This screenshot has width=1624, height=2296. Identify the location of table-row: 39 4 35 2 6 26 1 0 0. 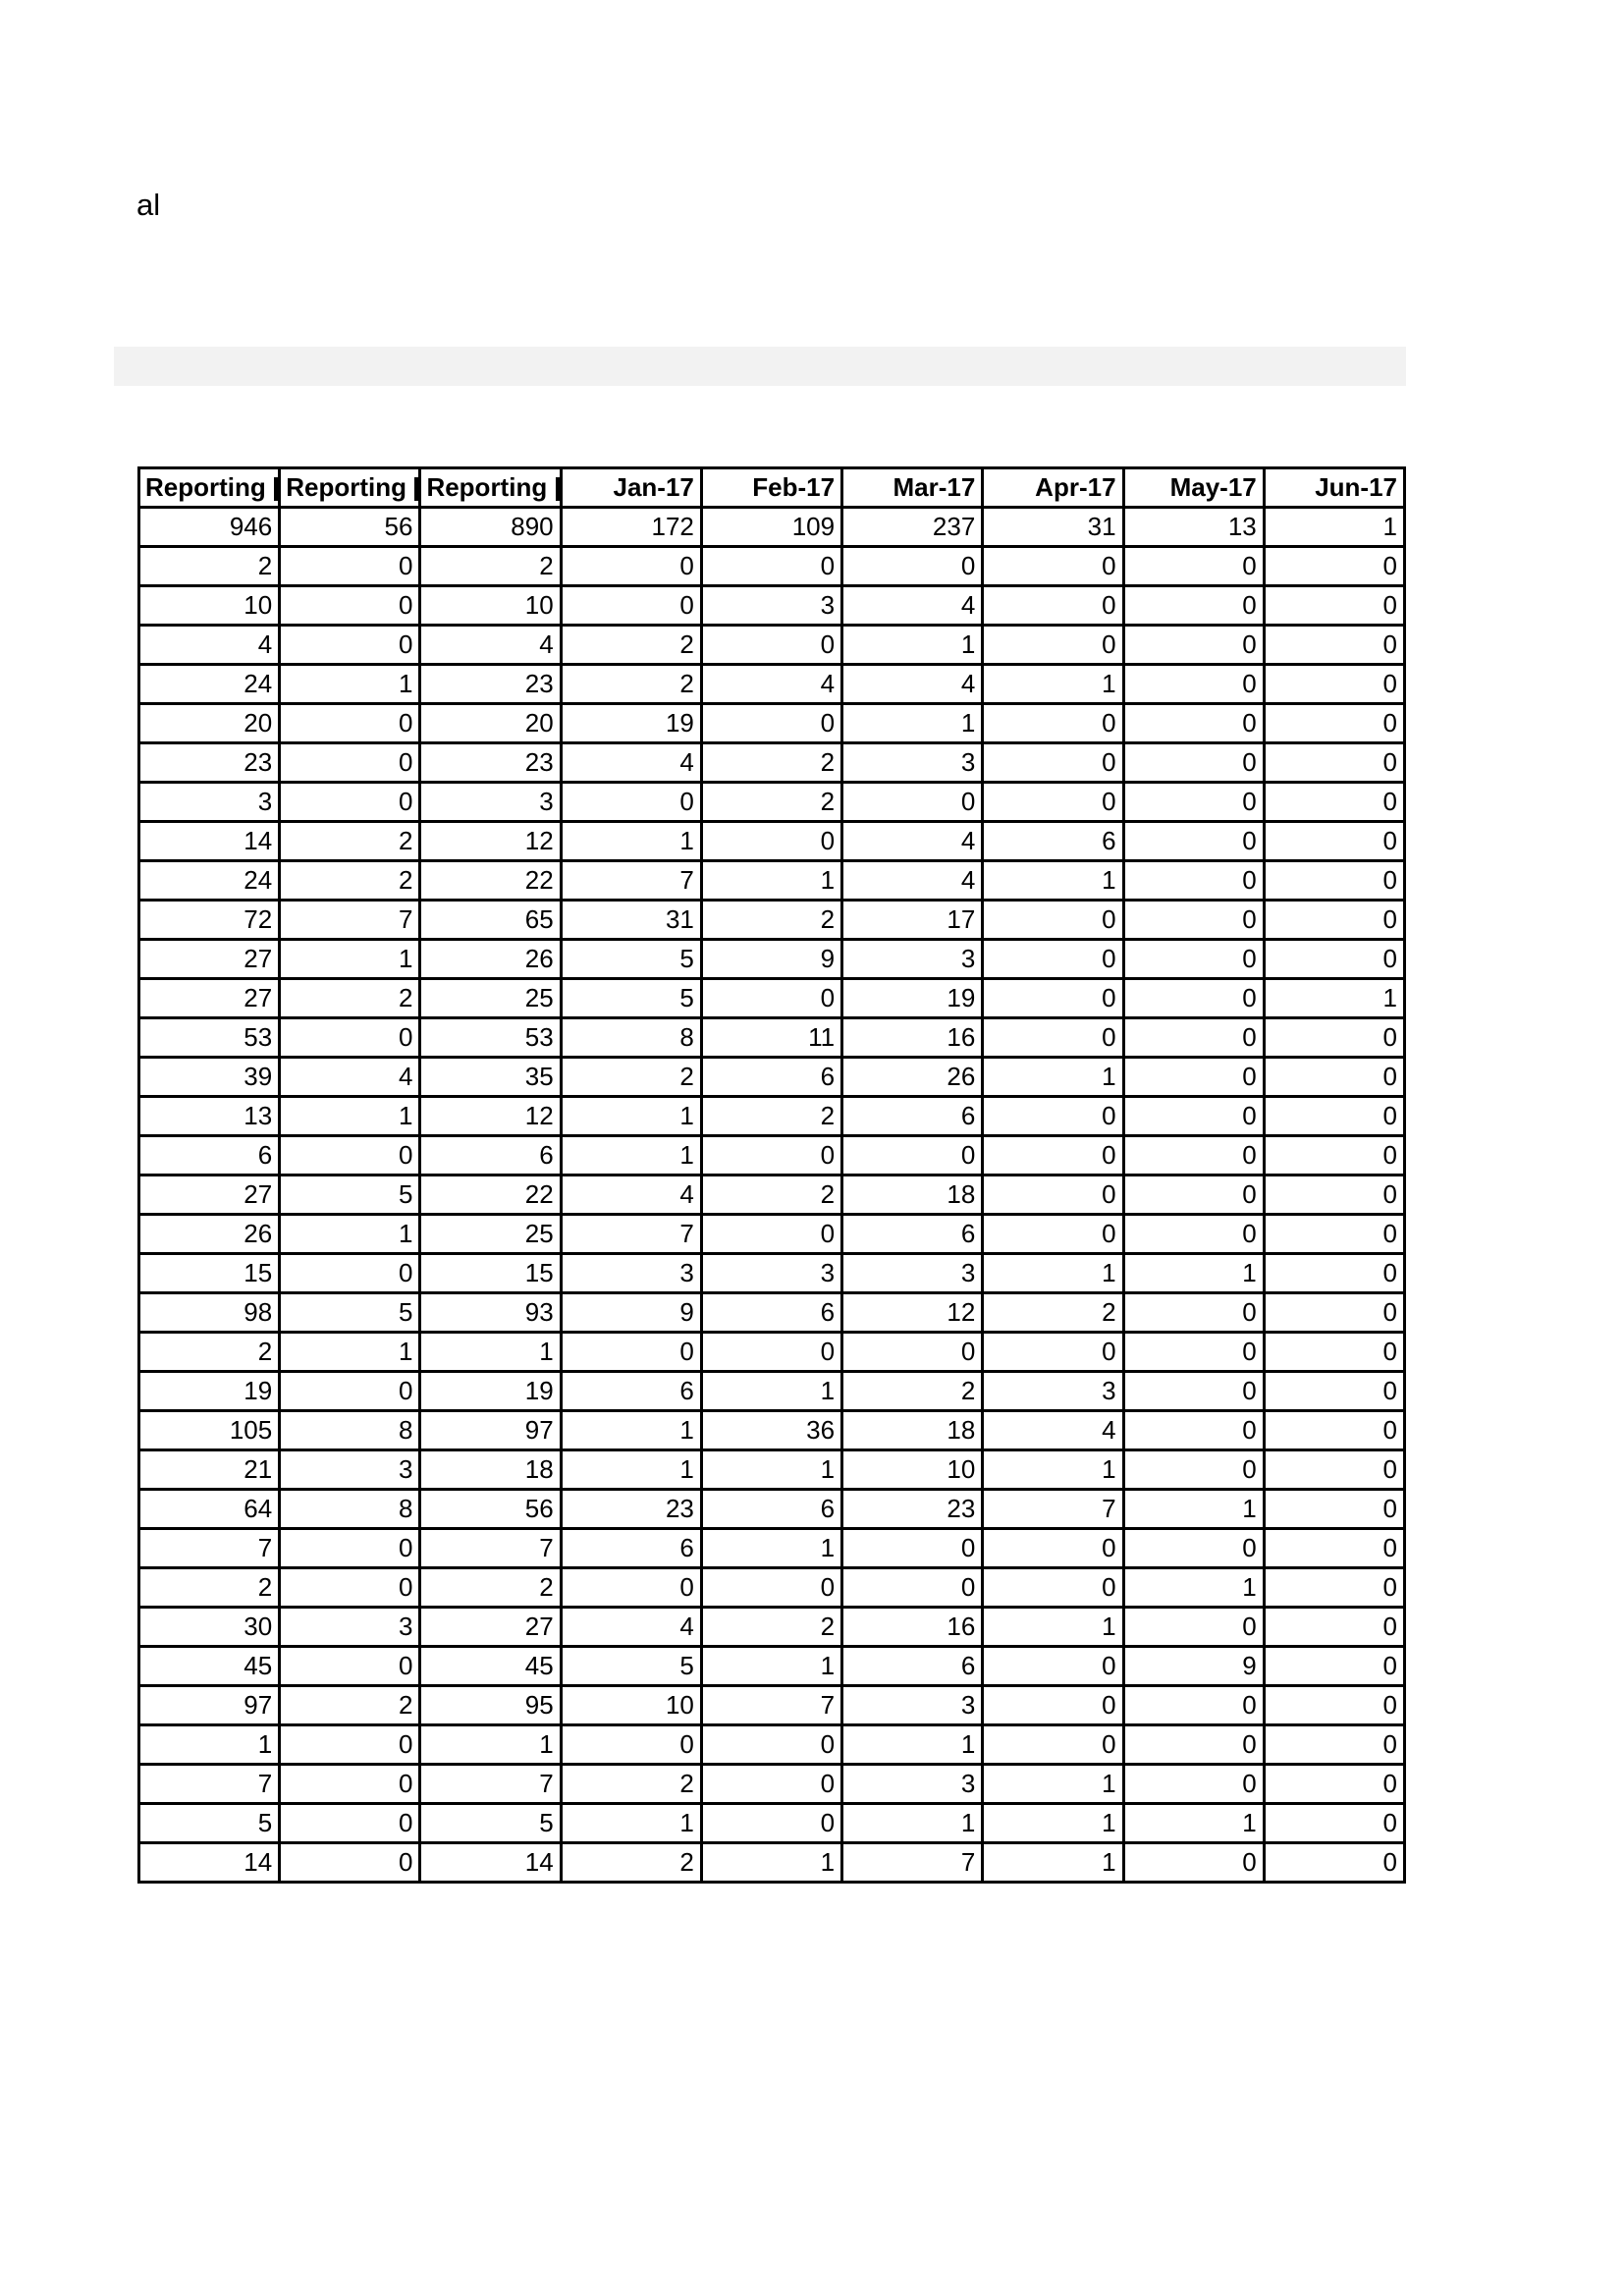
(771, 1077).